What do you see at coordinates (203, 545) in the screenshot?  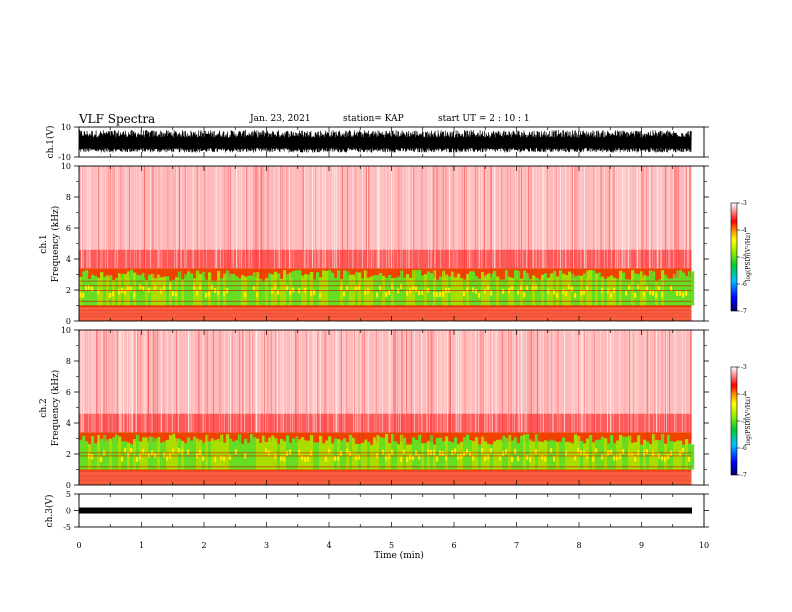 I see `xtick-label: 2` at bounding box center [203, 545].